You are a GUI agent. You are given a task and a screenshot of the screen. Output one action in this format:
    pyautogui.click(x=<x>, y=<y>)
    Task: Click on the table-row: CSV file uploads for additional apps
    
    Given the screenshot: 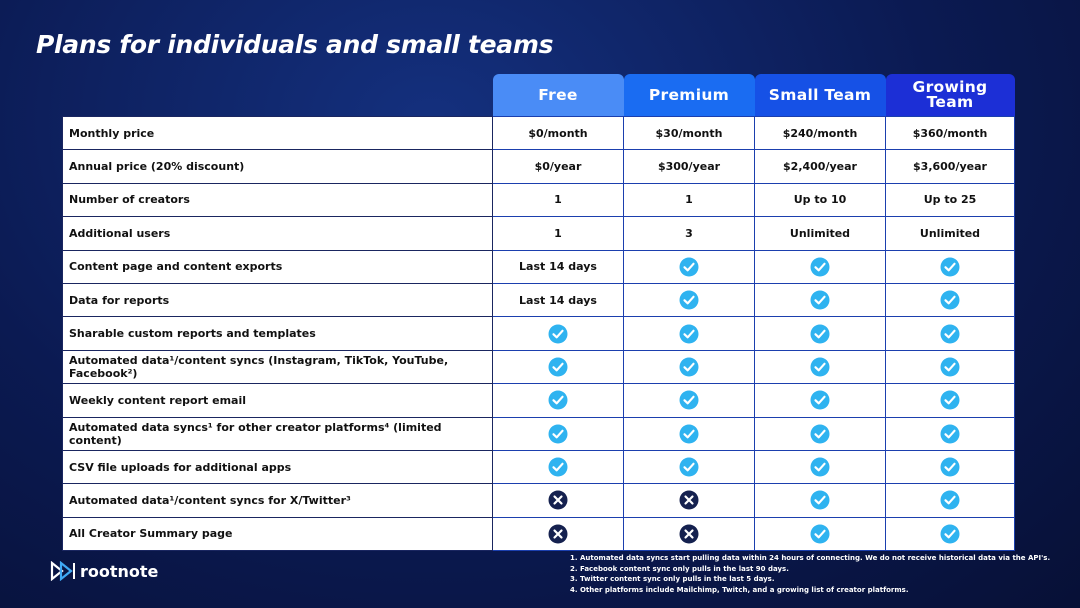 What is the action you would take?
    pyautogui.click(x=538, y=467)
    